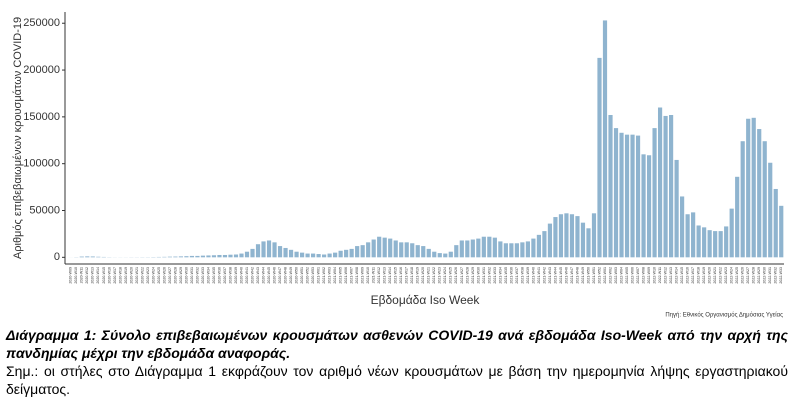 The image size is (793, 412). What do you see at coordinates (544, 275) in the screenshot?
I see `x-tick-label: 2021-W42` at bounding box center [544, 275].